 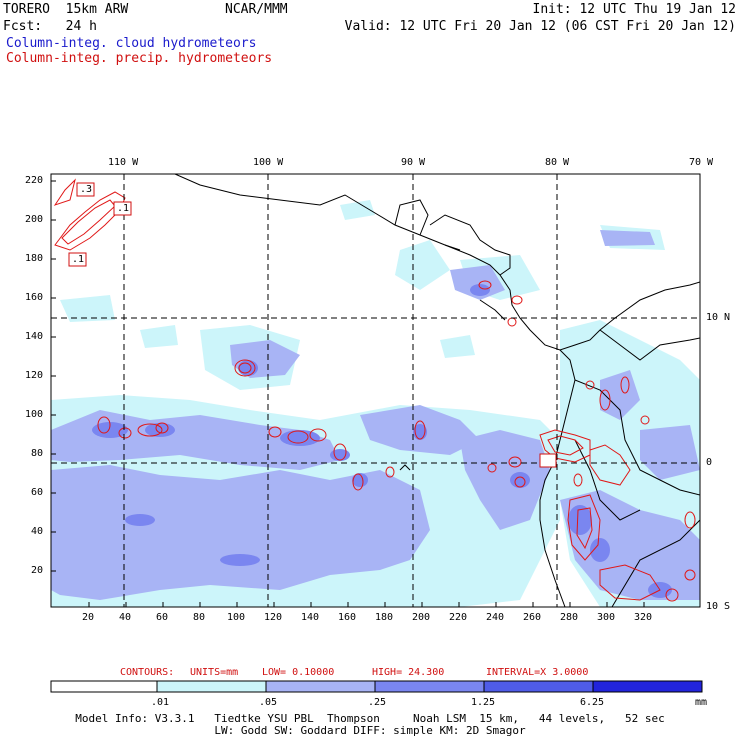 What do you see at coordinates (634, 9) in the screenshot?
I see `init-time: Init: 12 UTC Thu 19 Jan 12` at bounding box center [634, 9].